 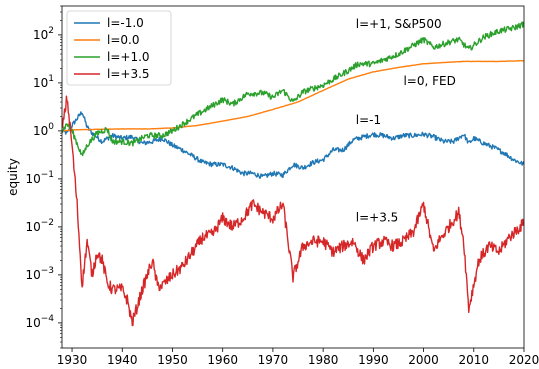 What do you see at coordinates (399, 24) in the screenshot?
I see `annotation-0: l=+1, S&P500` at bounding box center [399, 24].